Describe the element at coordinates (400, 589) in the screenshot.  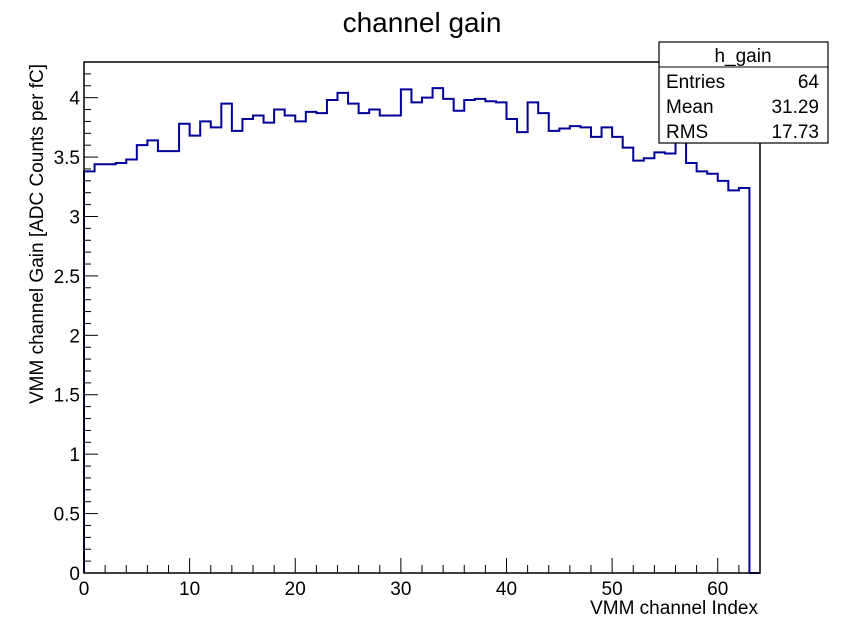
I see `x-tick-label: 30` at that location.